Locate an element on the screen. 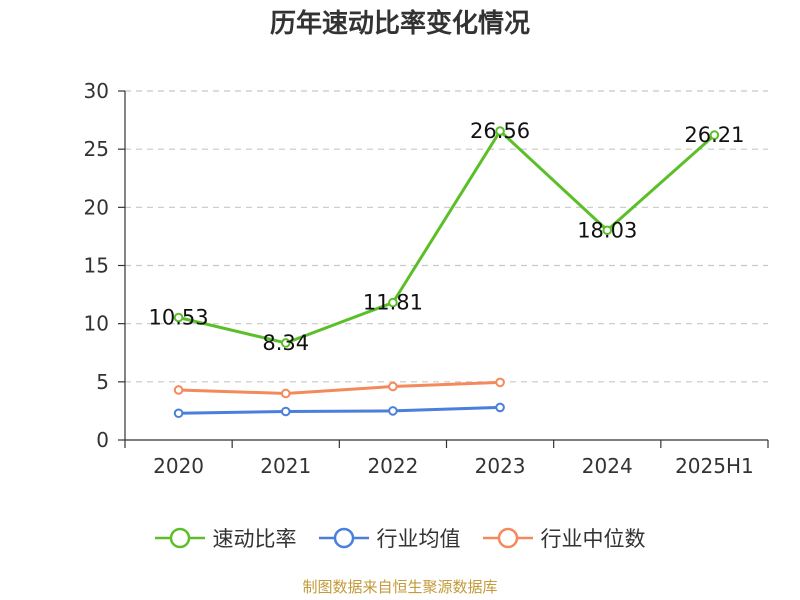  data-label: 26.56 is located at coordinates (500, 131).